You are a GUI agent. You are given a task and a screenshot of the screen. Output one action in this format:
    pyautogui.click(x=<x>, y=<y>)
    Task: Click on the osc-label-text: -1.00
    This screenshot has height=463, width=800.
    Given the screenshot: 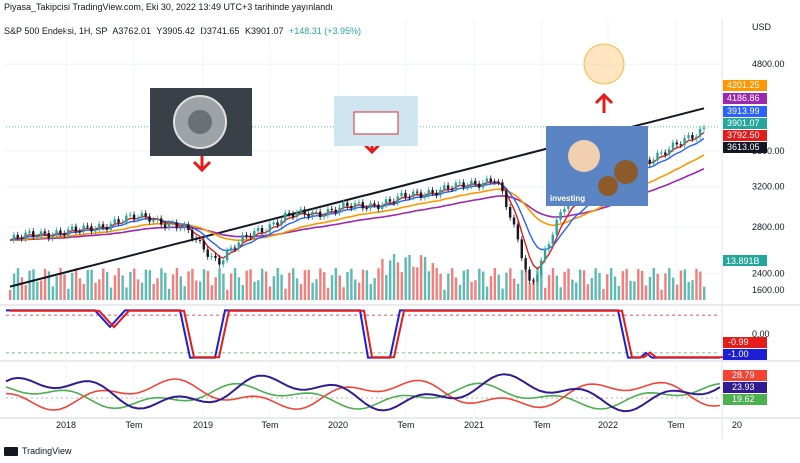 What is the action you would take?
    pyautogui.click(x=738, y=354)
    